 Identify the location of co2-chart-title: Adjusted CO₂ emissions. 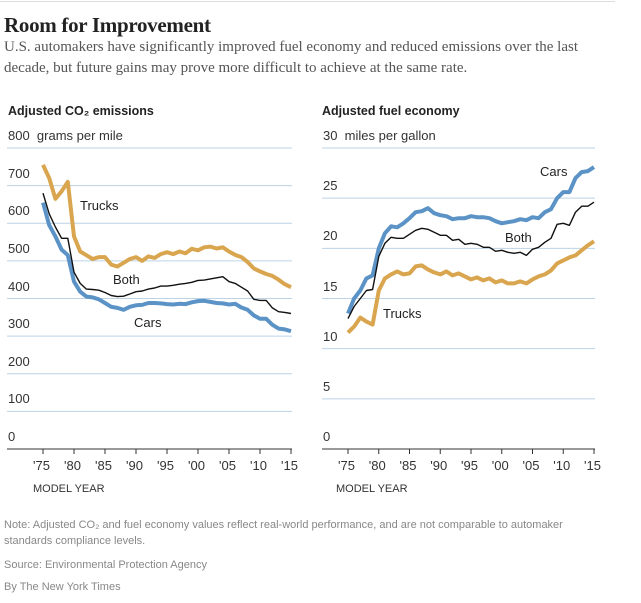
(81, 111).